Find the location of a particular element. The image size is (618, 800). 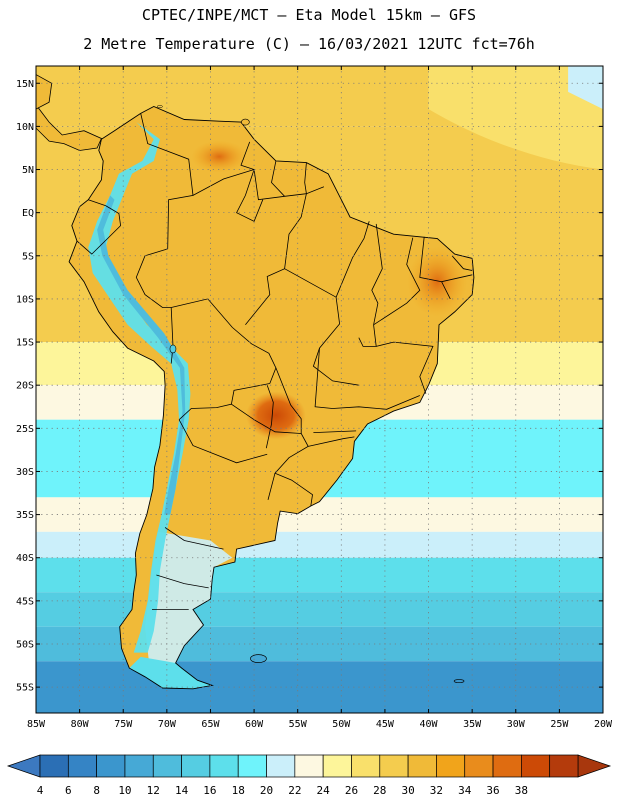

colorbar-label: 34 is located at coordinates (465, 790).